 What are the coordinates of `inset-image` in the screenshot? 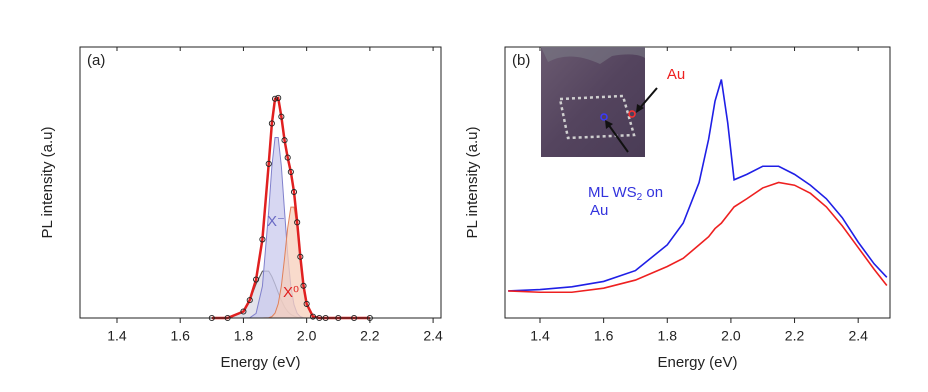 It's located at (599, 102).